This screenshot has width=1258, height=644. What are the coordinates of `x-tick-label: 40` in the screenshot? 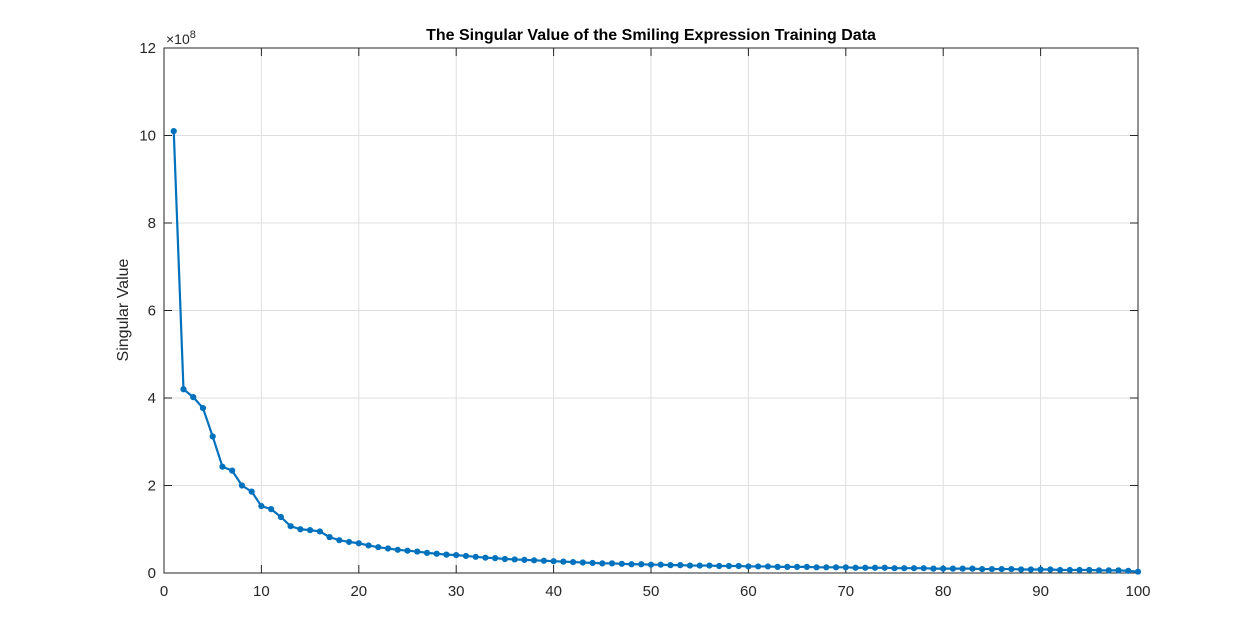 It's located at (553, 591).